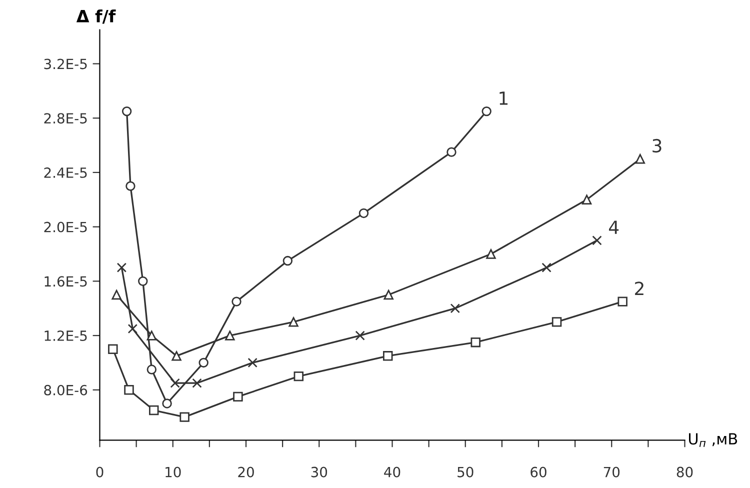 The width and height of the screenshot is (750, 488). What do you see at coordinates (504, 98) in the screenshot?
I see `series-label: 1` at bounding box center [504, 98].